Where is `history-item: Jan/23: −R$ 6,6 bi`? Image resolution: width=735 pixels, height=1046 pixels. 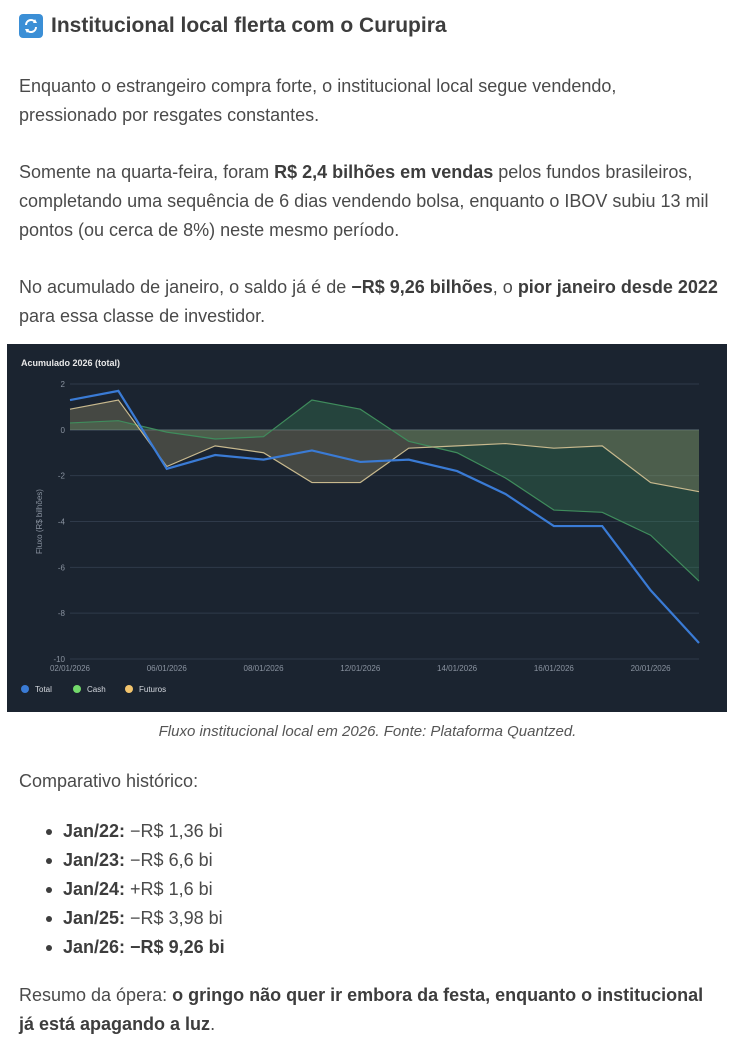
history-item: Jan/23: −R$ 6,6 bi is located at coordinates (135, 860).